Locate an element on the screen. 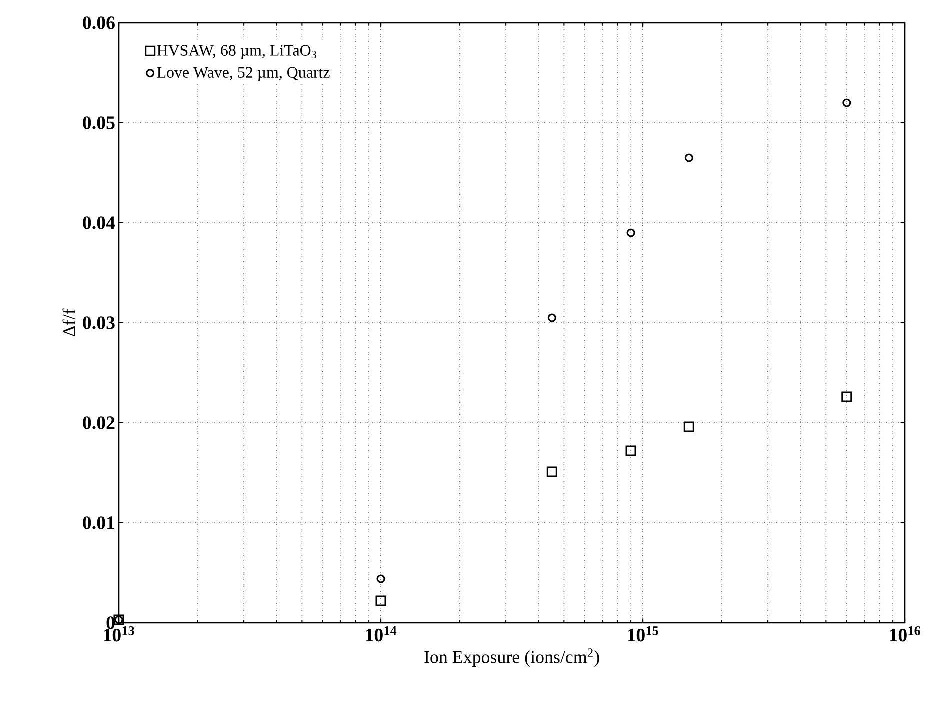 The image size is (940, 722). y-tick-label: 0.01 is located at coordinates (99, 523).